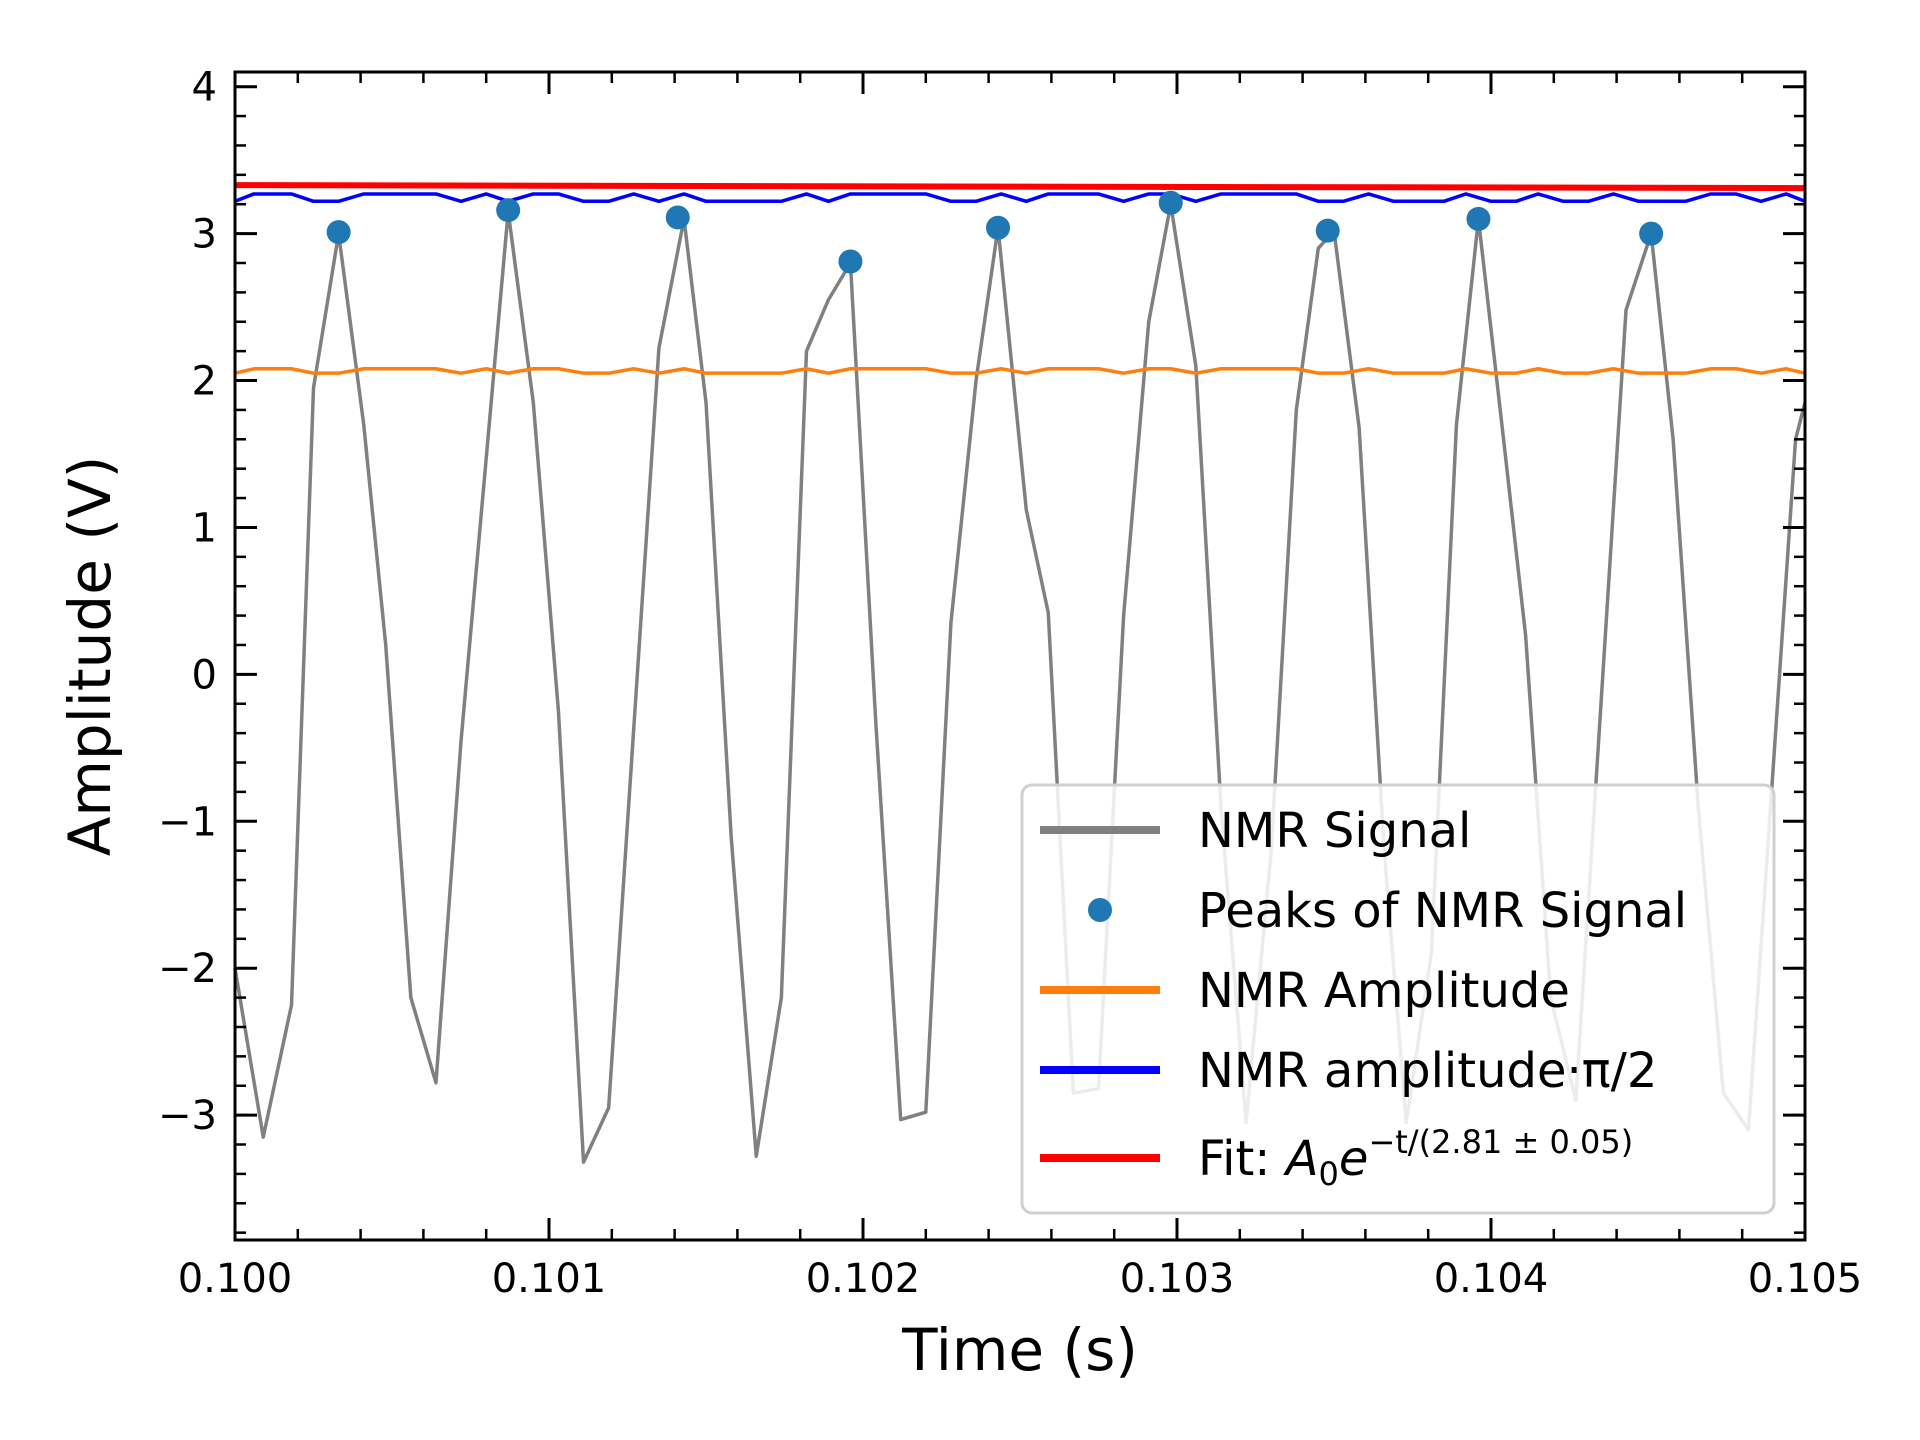 This screenshot has height=1440, width=1920. Describe the element at coordinates (90, 656) in the screenshot. I see `y-axis-label: Amplitude (V)` at that location.